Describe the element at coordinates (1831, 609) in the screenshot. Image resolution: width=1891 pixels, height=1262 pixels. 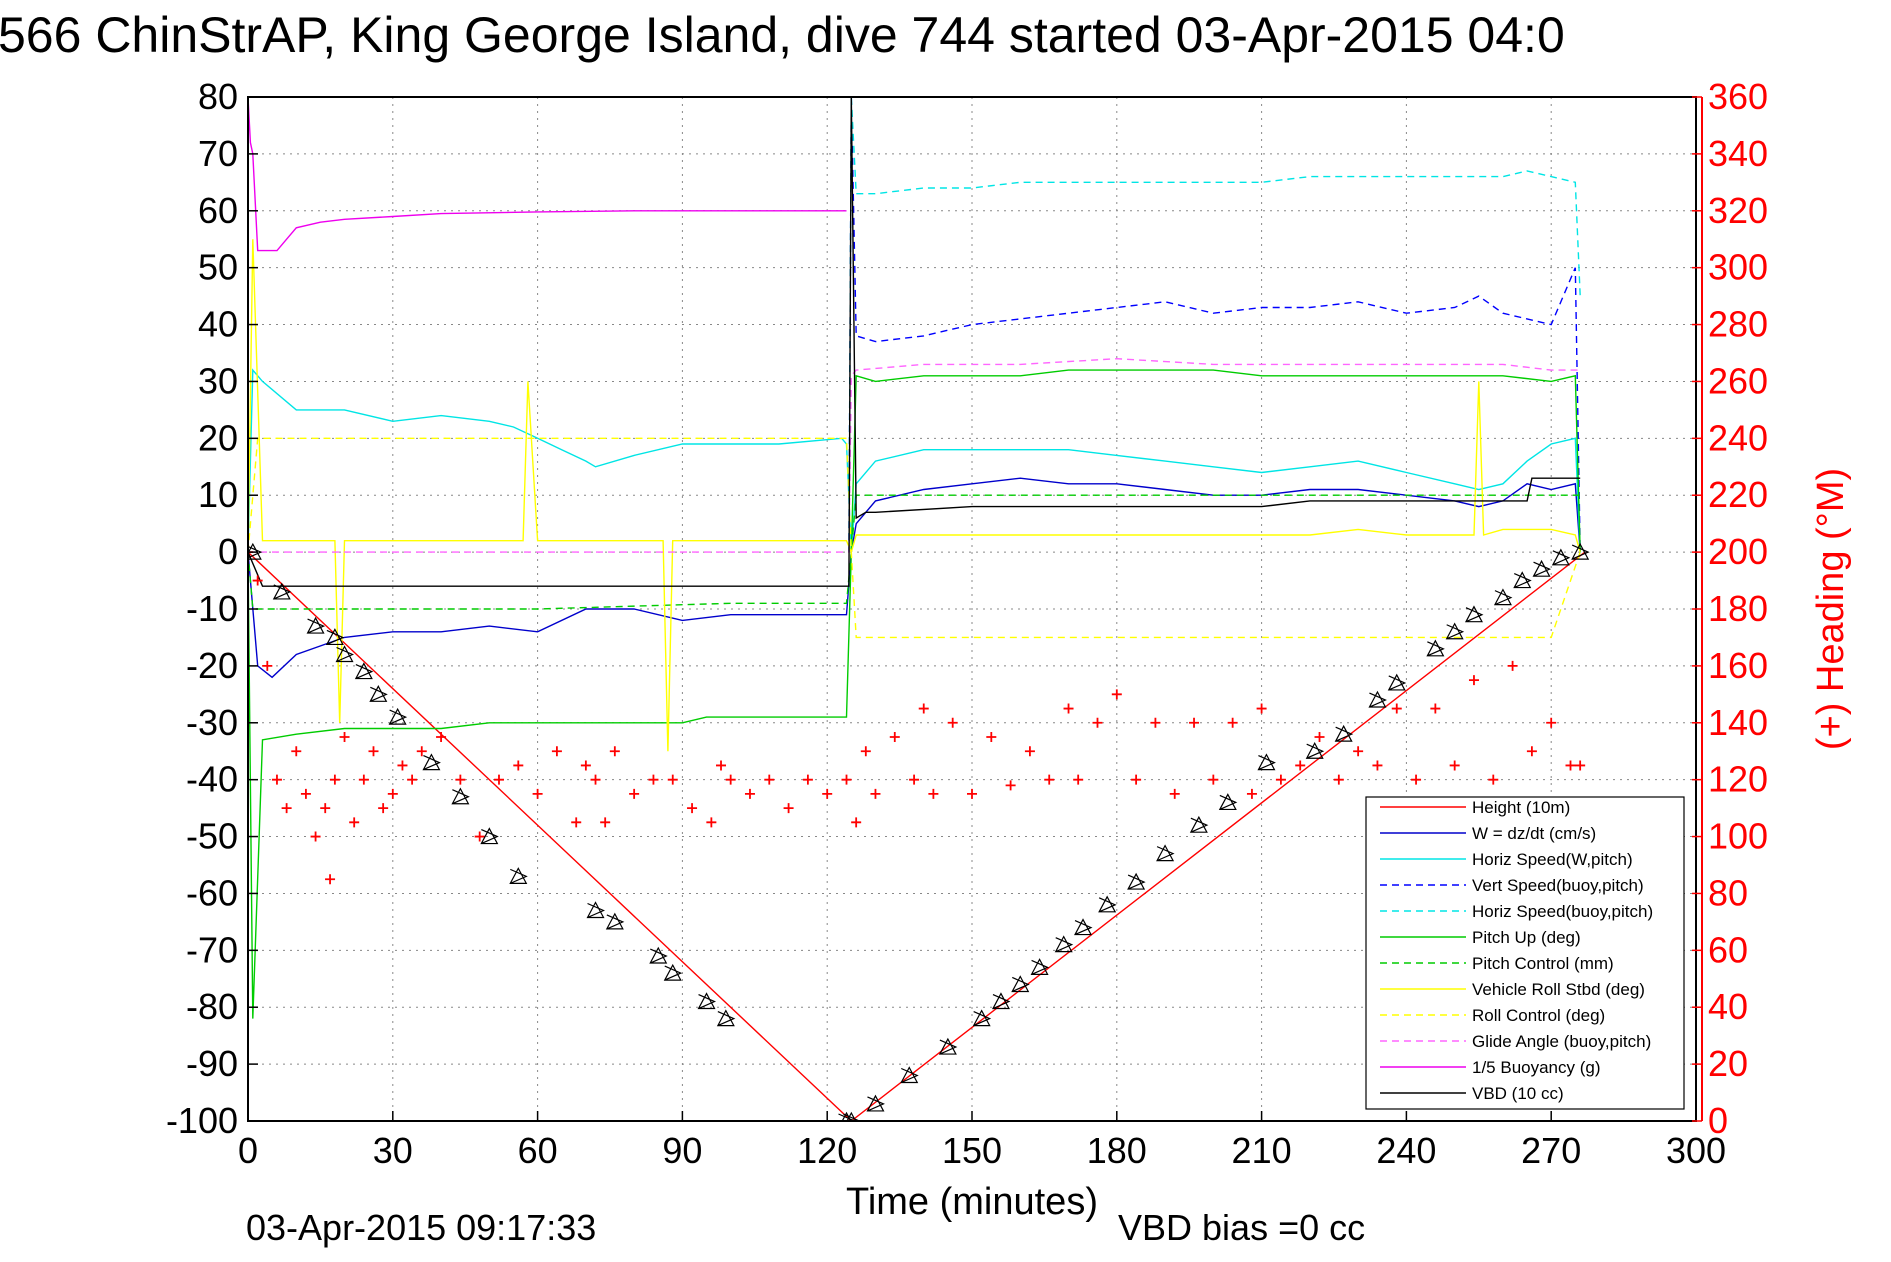
I see `right-axis-label: (+) Heading (°M)` at that location.